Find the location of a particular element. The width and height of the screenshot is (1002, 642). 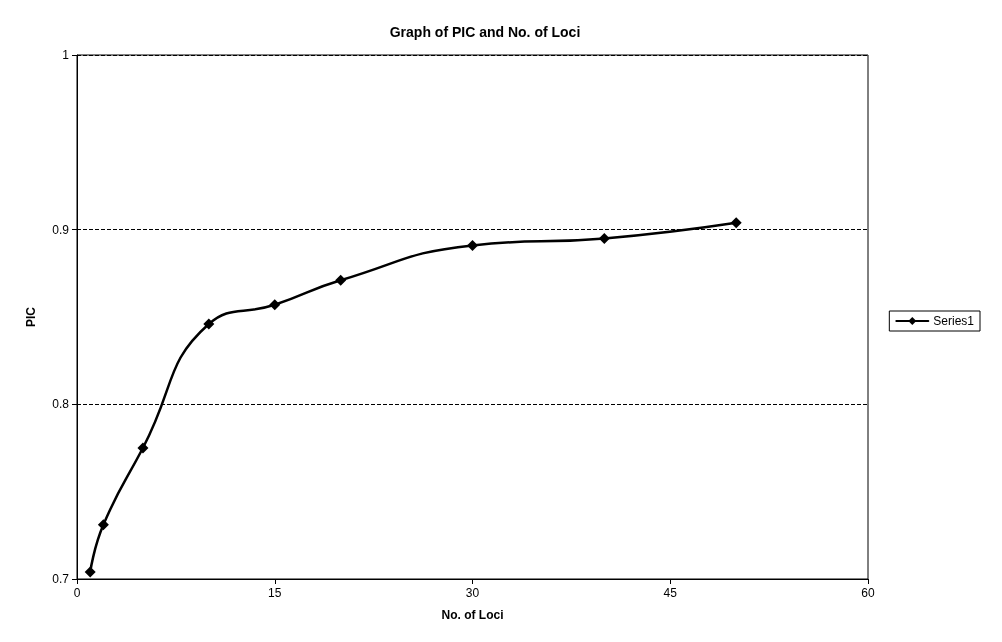

chart-title: Graph of PIC and No. of Loci is located at coordinates (485, 32).